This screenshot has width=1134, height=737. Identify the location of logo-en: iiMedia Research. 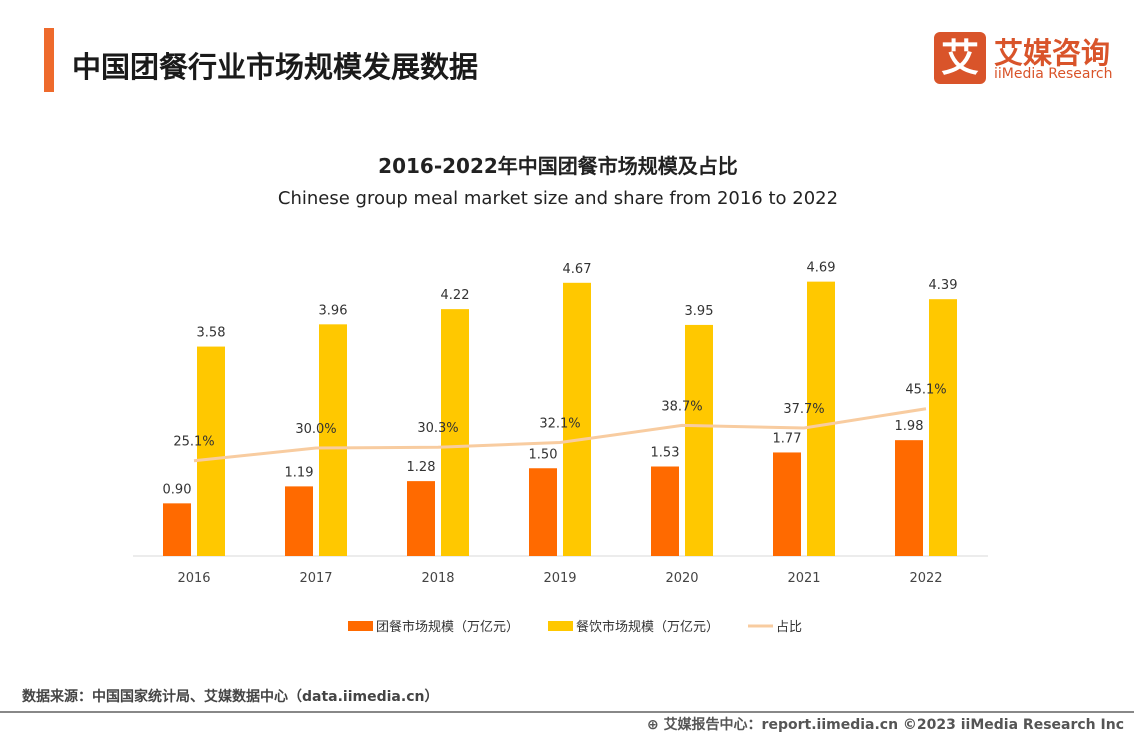
(1053, 74).